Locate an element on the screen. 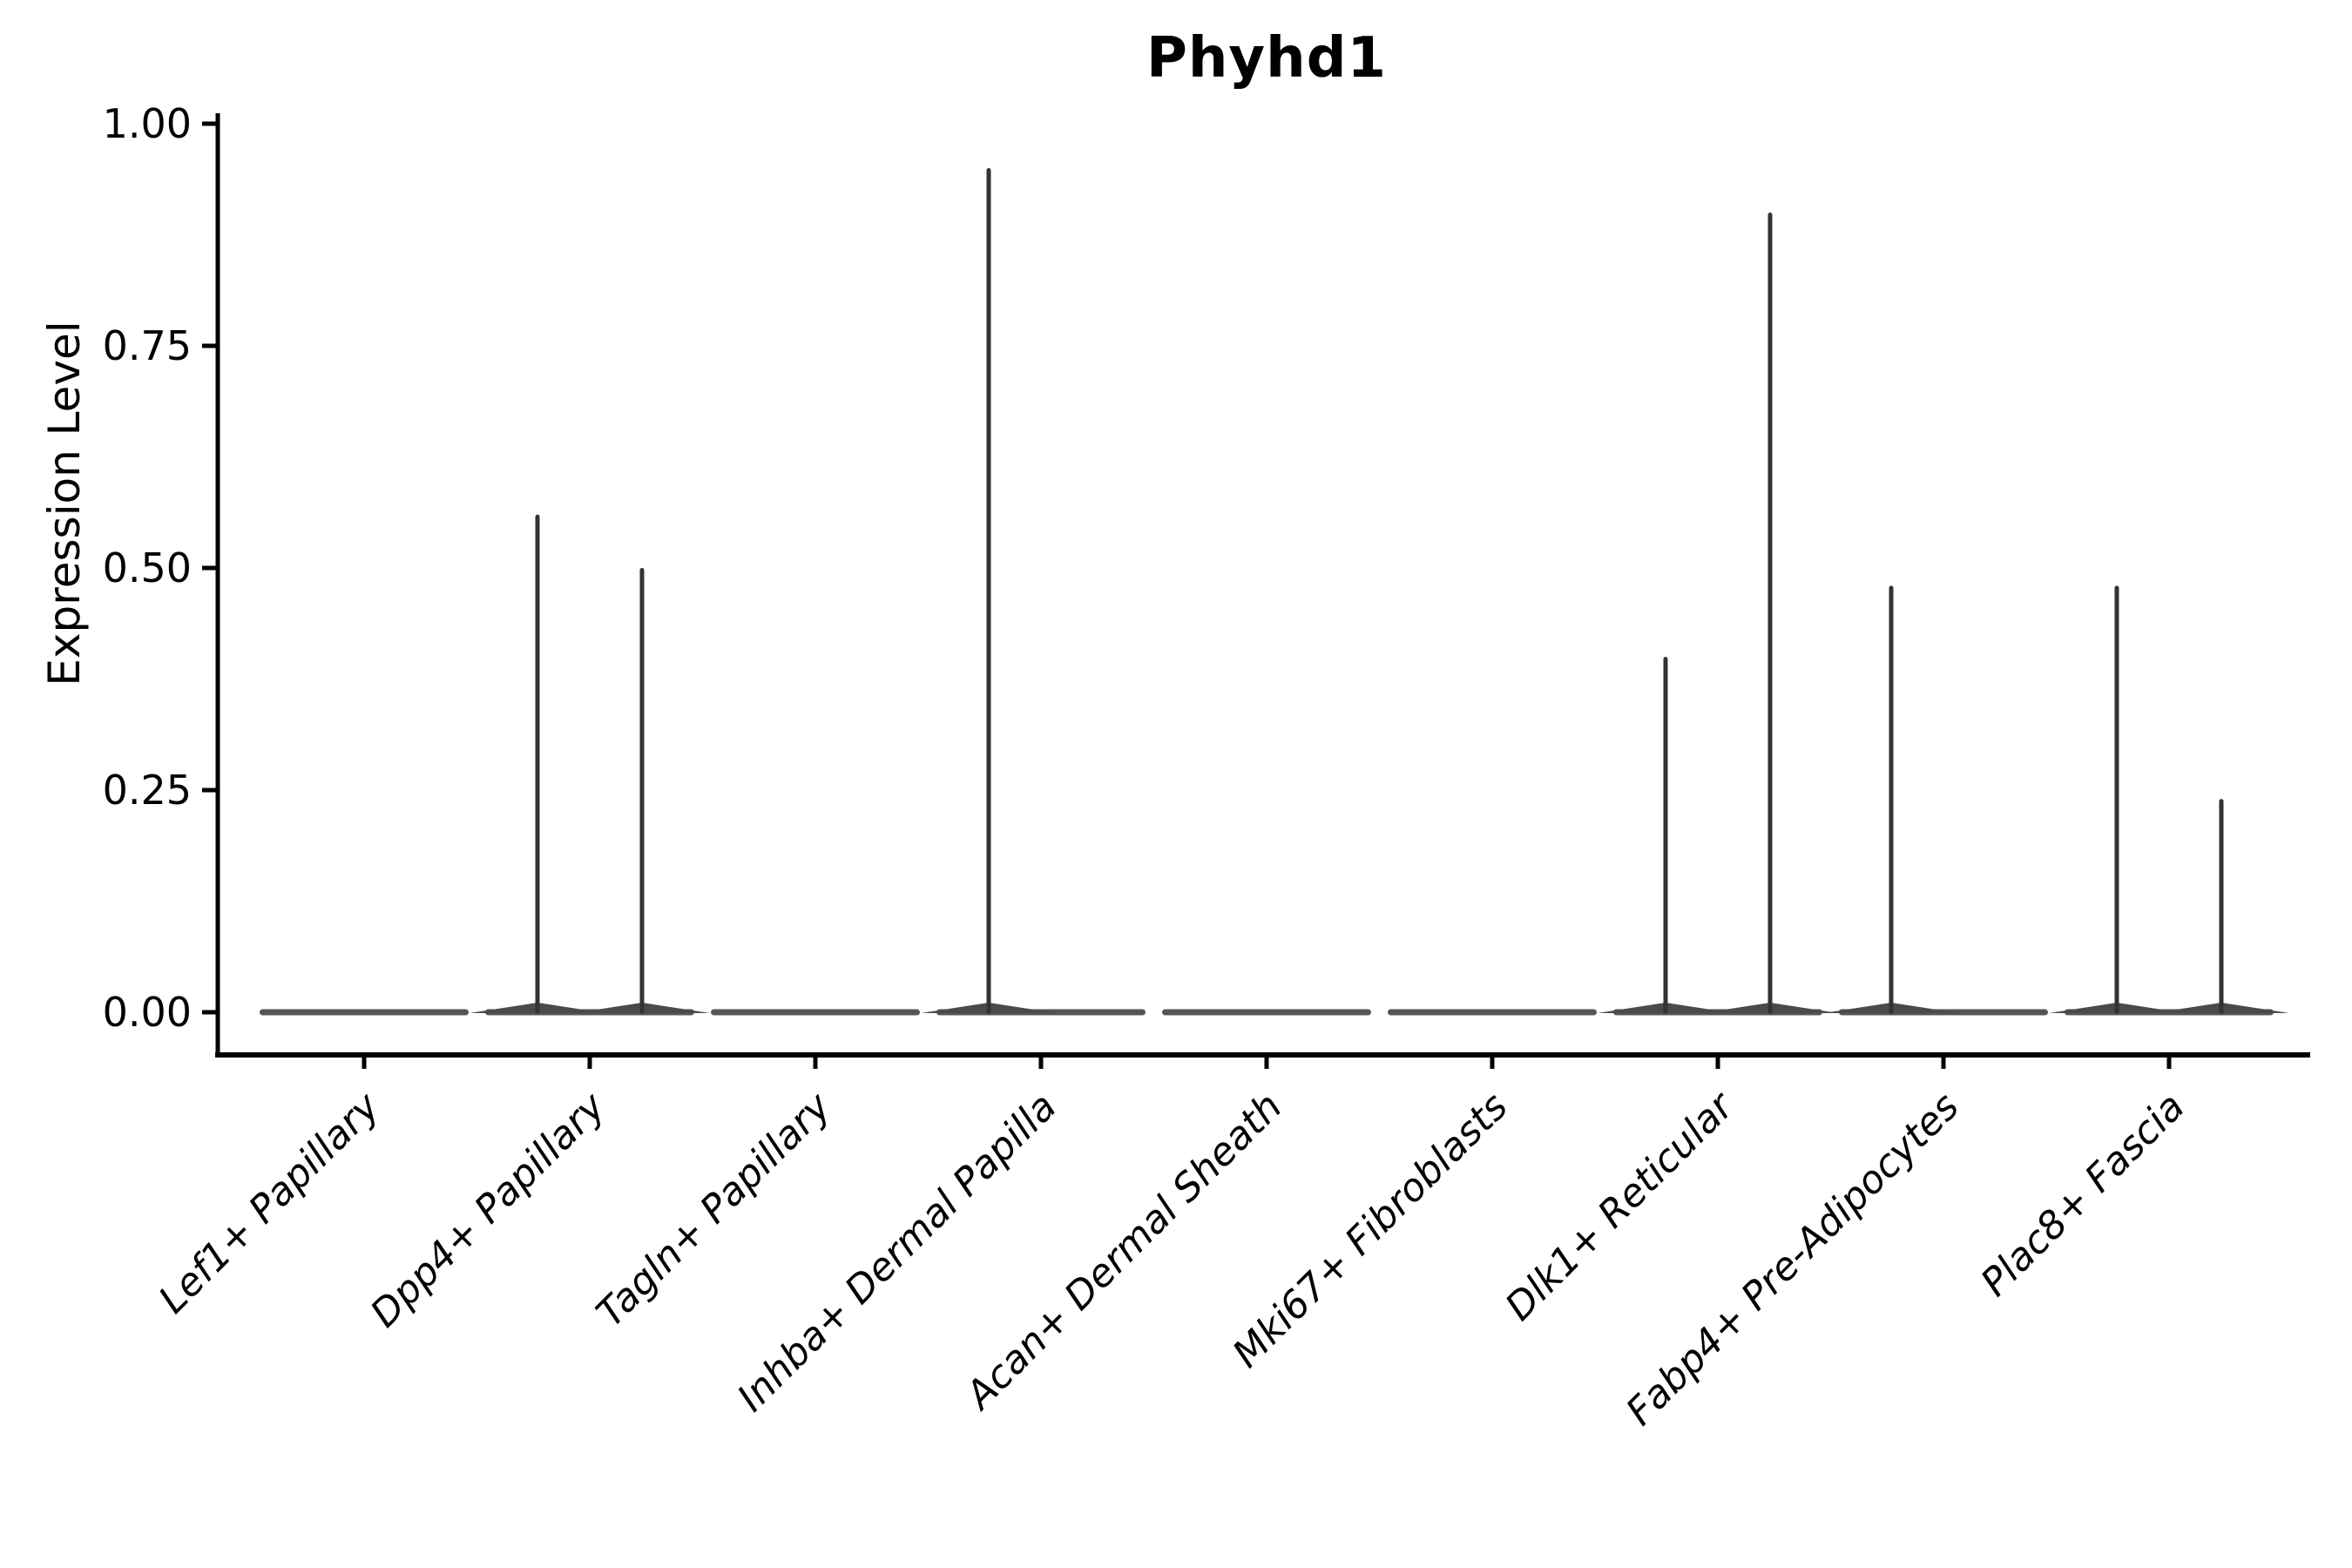 The height and width of the screenshot is (1568, 2352). x-tick-label: Plac8+ Fascia is located at coordinates (2082, 1195).